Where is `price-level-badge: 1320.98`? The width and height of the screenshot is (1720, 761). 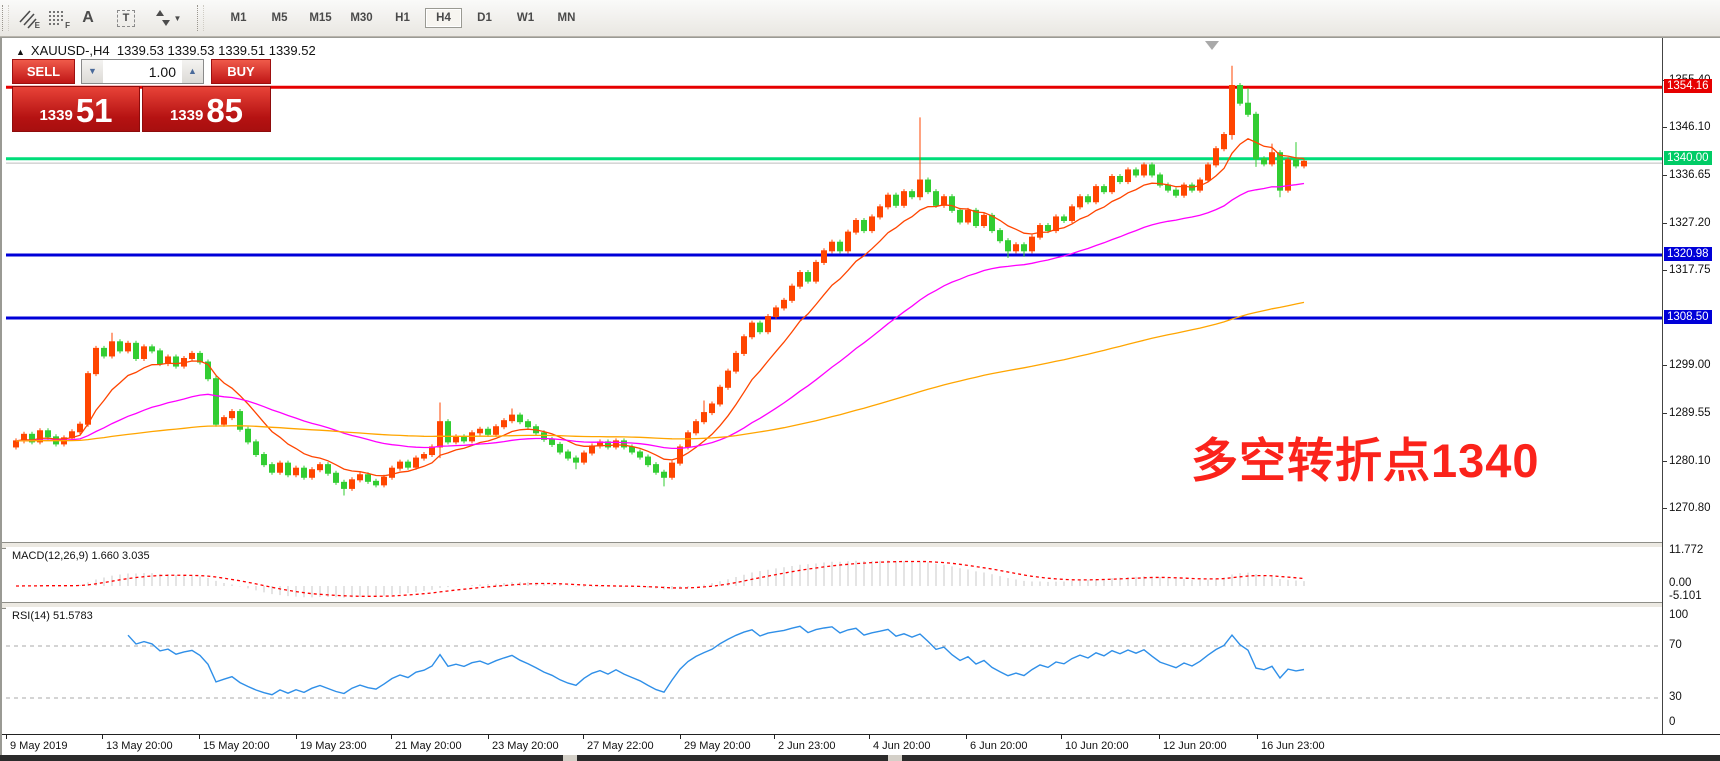
price-level-badge: 1320.98 is located at coordinates (1688, 253).